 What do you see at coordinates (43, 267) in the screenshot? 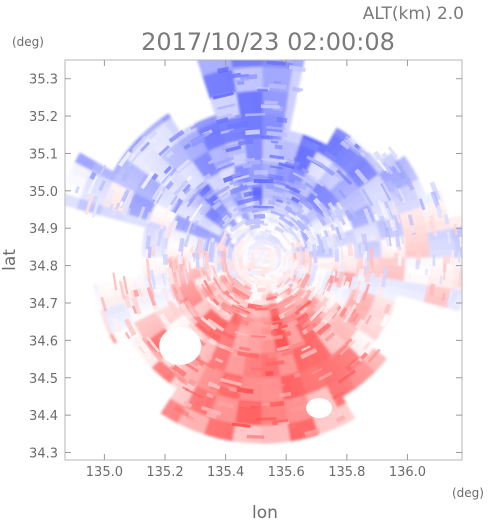
I see `y-tick-label: 34.8` at bounding box center [43, 267].